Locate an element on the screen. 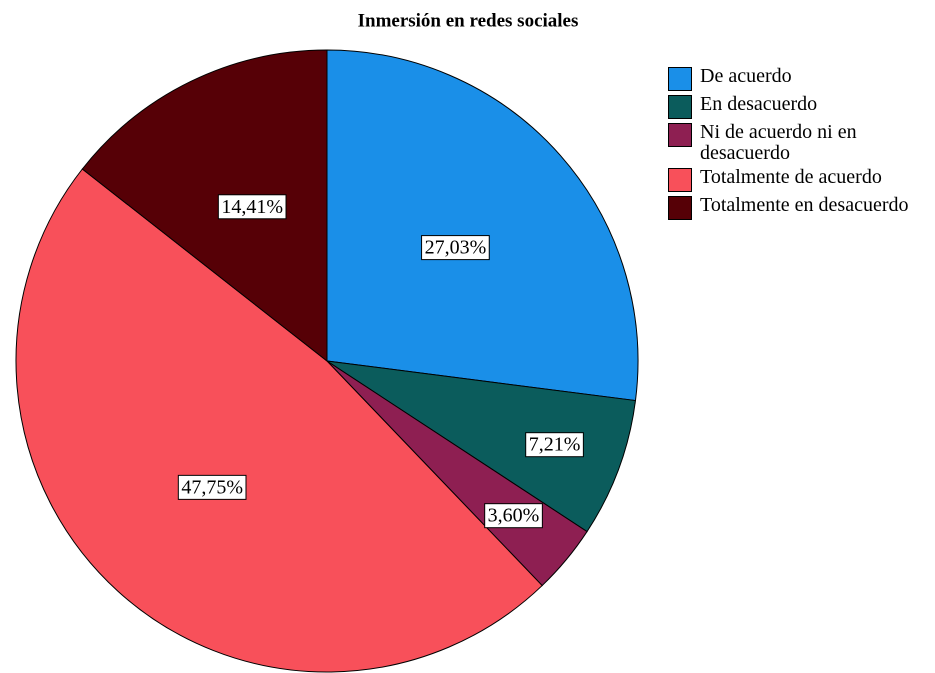  data-label-text: 14,41% is located at coordinates (252, 207).